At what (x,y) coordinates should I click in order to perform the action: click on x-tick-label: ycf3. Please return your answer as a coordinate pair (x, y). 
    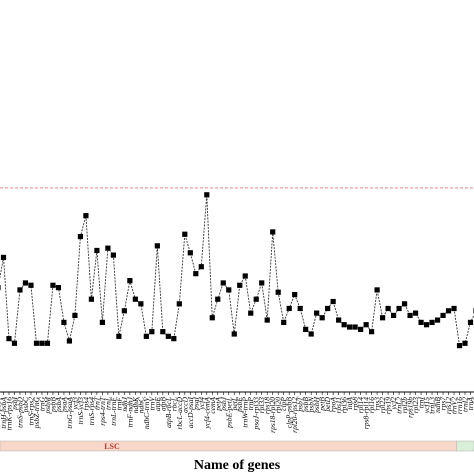
    Looking at the image, I should click on (74, 404).